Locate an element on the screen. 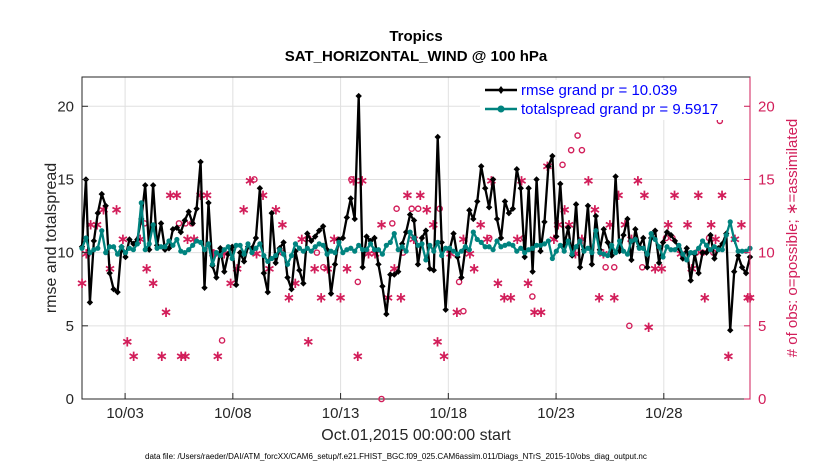 This screenshot has width=830, height=470. y-right-tick-label: 10 is located at coordinates (766, 253).